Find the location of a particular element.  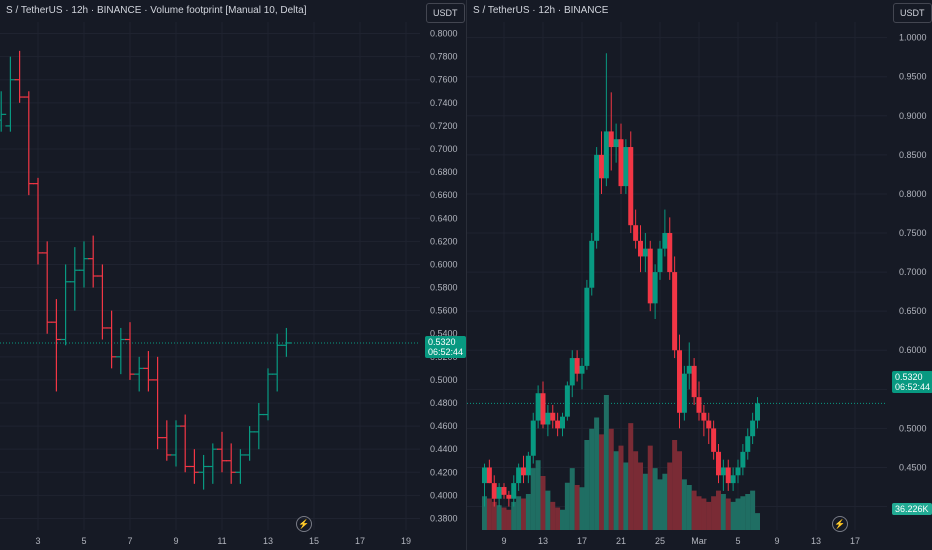

y-tick-label: 0.7200 is located at coordinates (444, 126).